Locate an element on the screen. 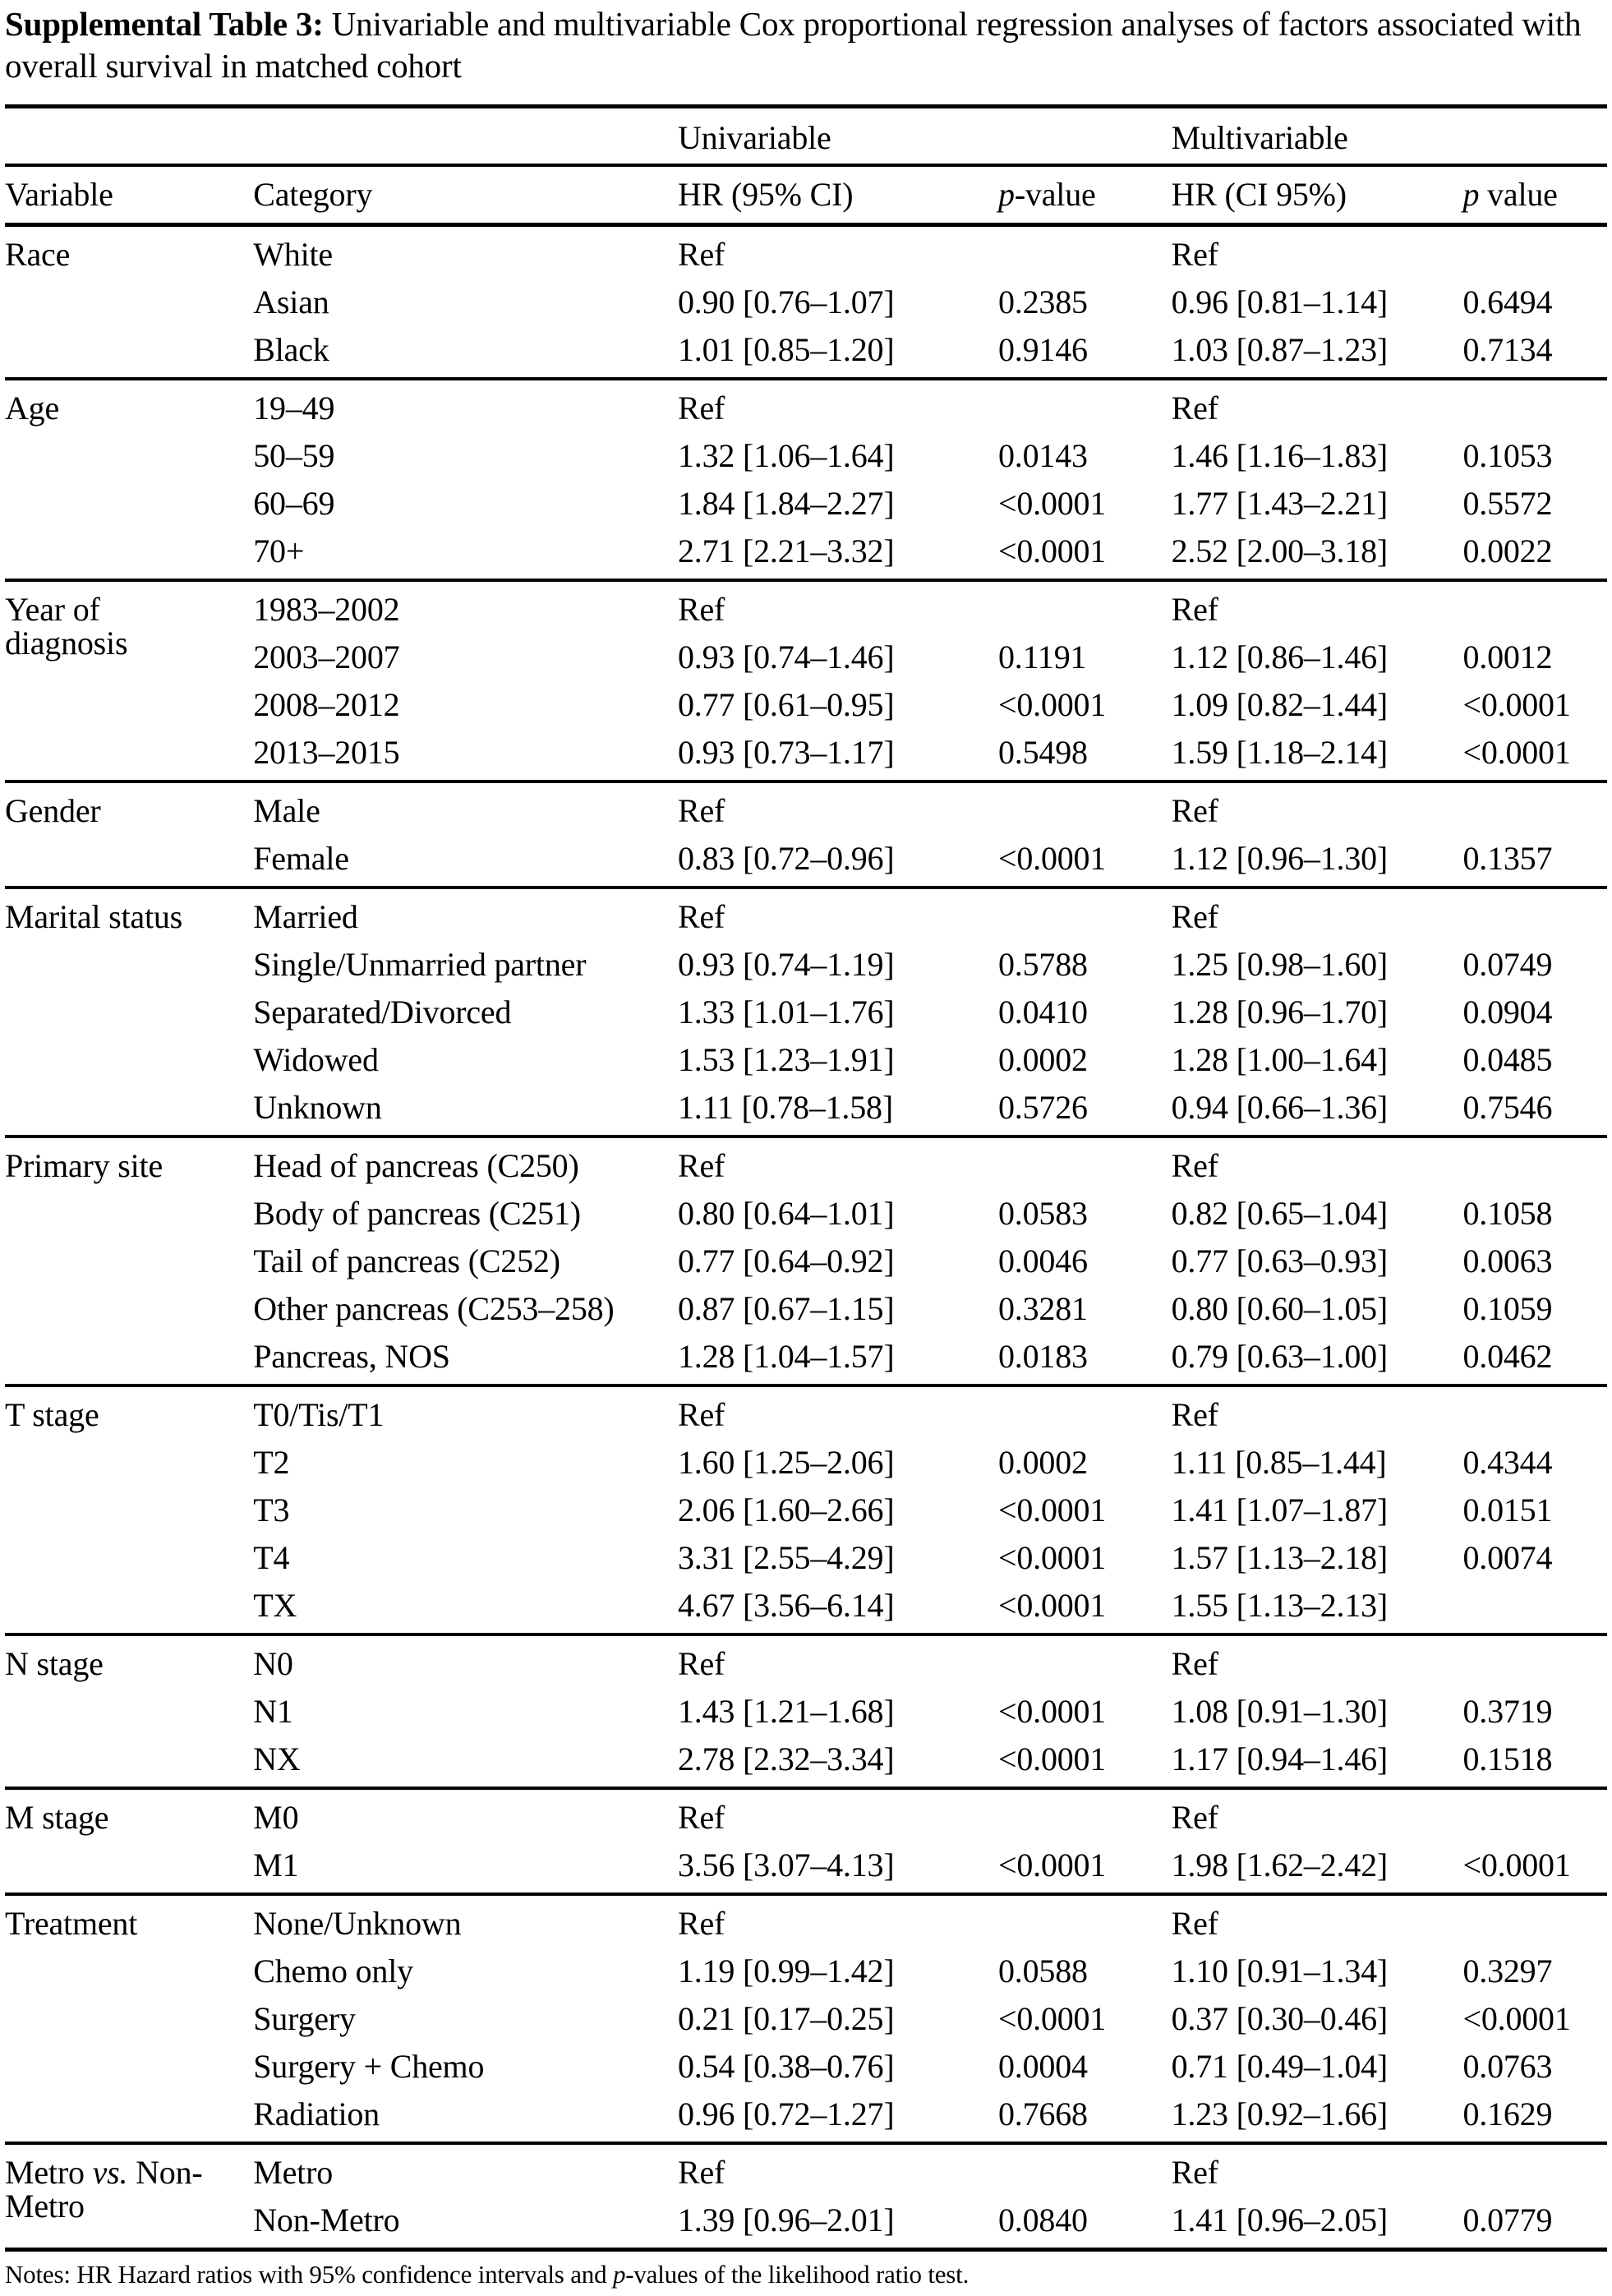 The width and height of the screenshot is (1612, 2296). variable-text: Race is located at coordinates (38, 254).